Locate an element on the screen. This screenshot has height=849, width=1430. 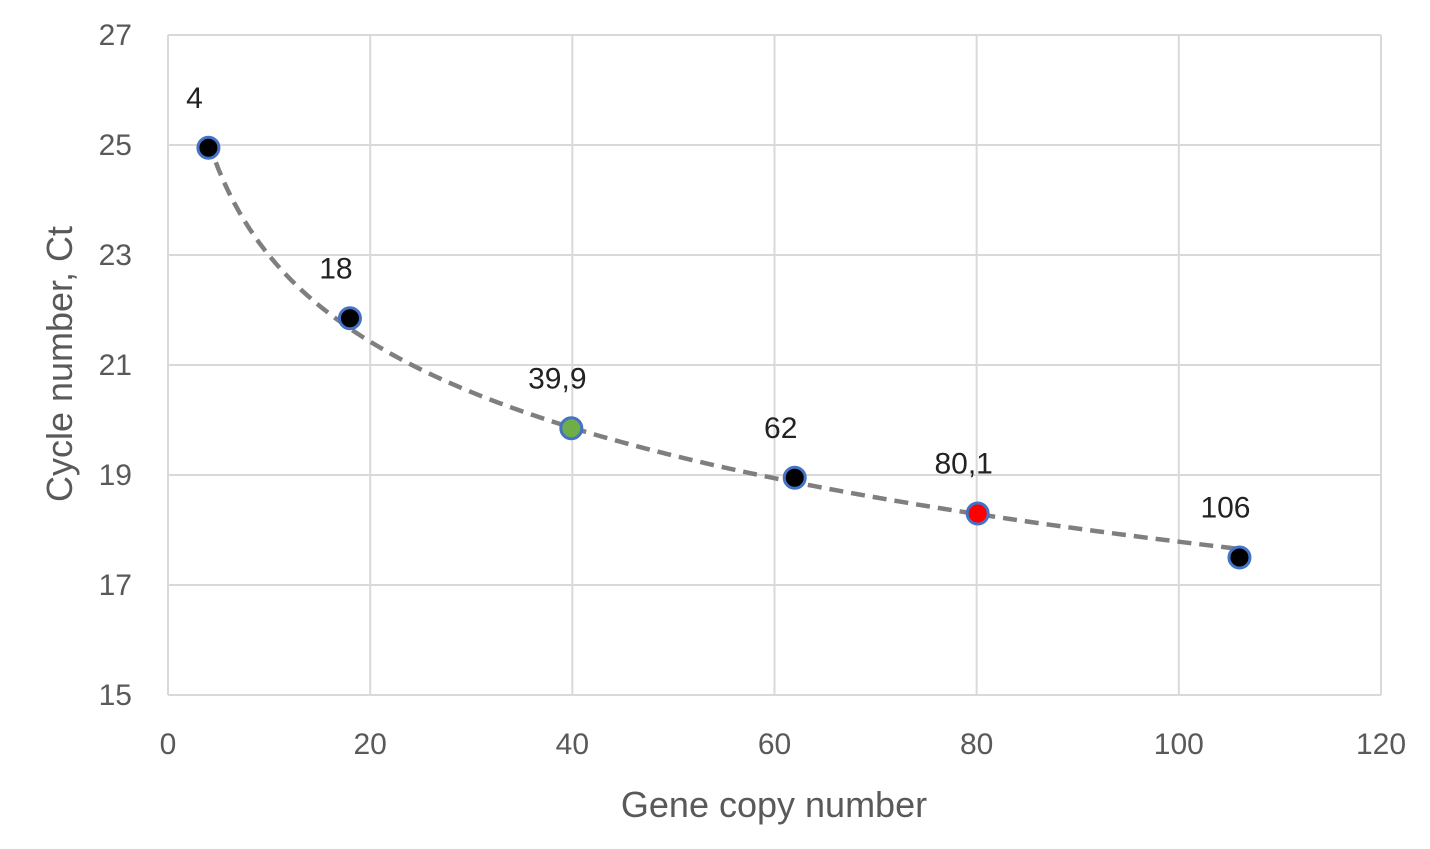
y-tick-label-15: 15 is located at coordinates (115, 695).